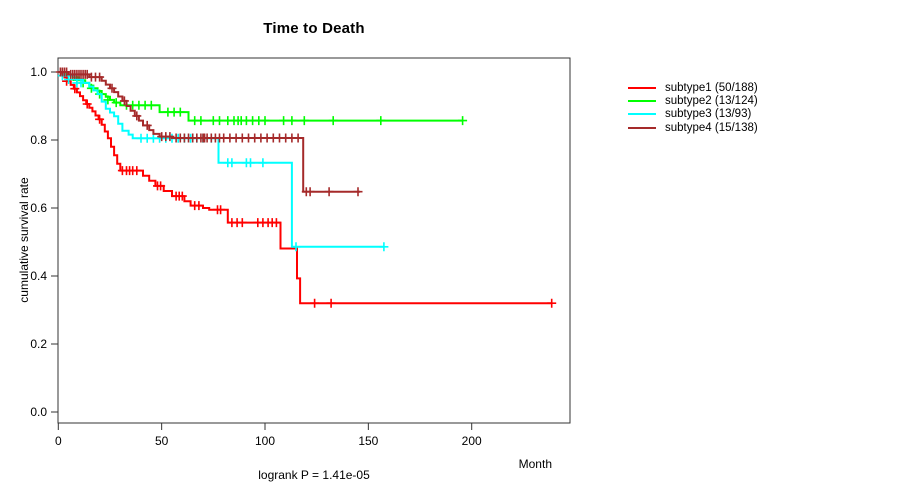 The height and width of the screenshot is (500, 900). What do you see at coordinates (38, 276) in the screenshot?
I see `y-tick-label: 0.4` at bounding box center [38, 276].